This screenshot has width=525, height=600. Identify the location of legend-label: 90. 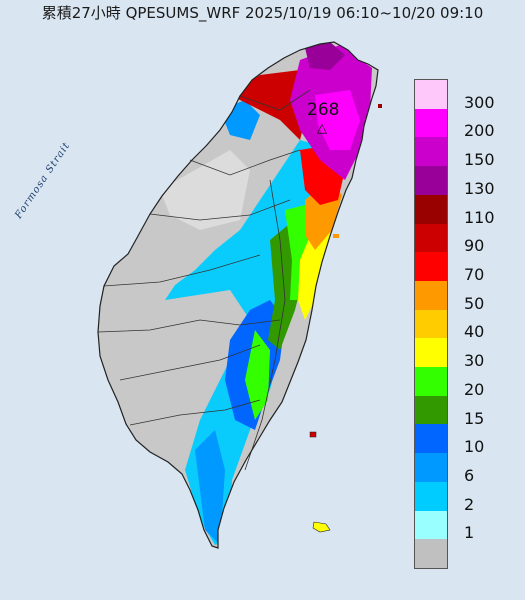
(474, 246).